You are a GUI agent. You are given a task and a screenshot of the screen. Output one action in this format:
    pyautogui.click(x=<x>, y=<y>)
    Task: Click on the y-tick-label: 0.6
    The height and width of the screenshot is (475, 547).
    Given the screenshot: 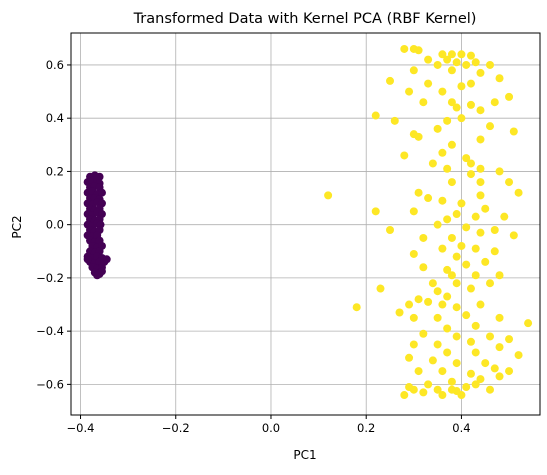 What is the action you would take?
    pyautogui.click(x=55, y=65)
    